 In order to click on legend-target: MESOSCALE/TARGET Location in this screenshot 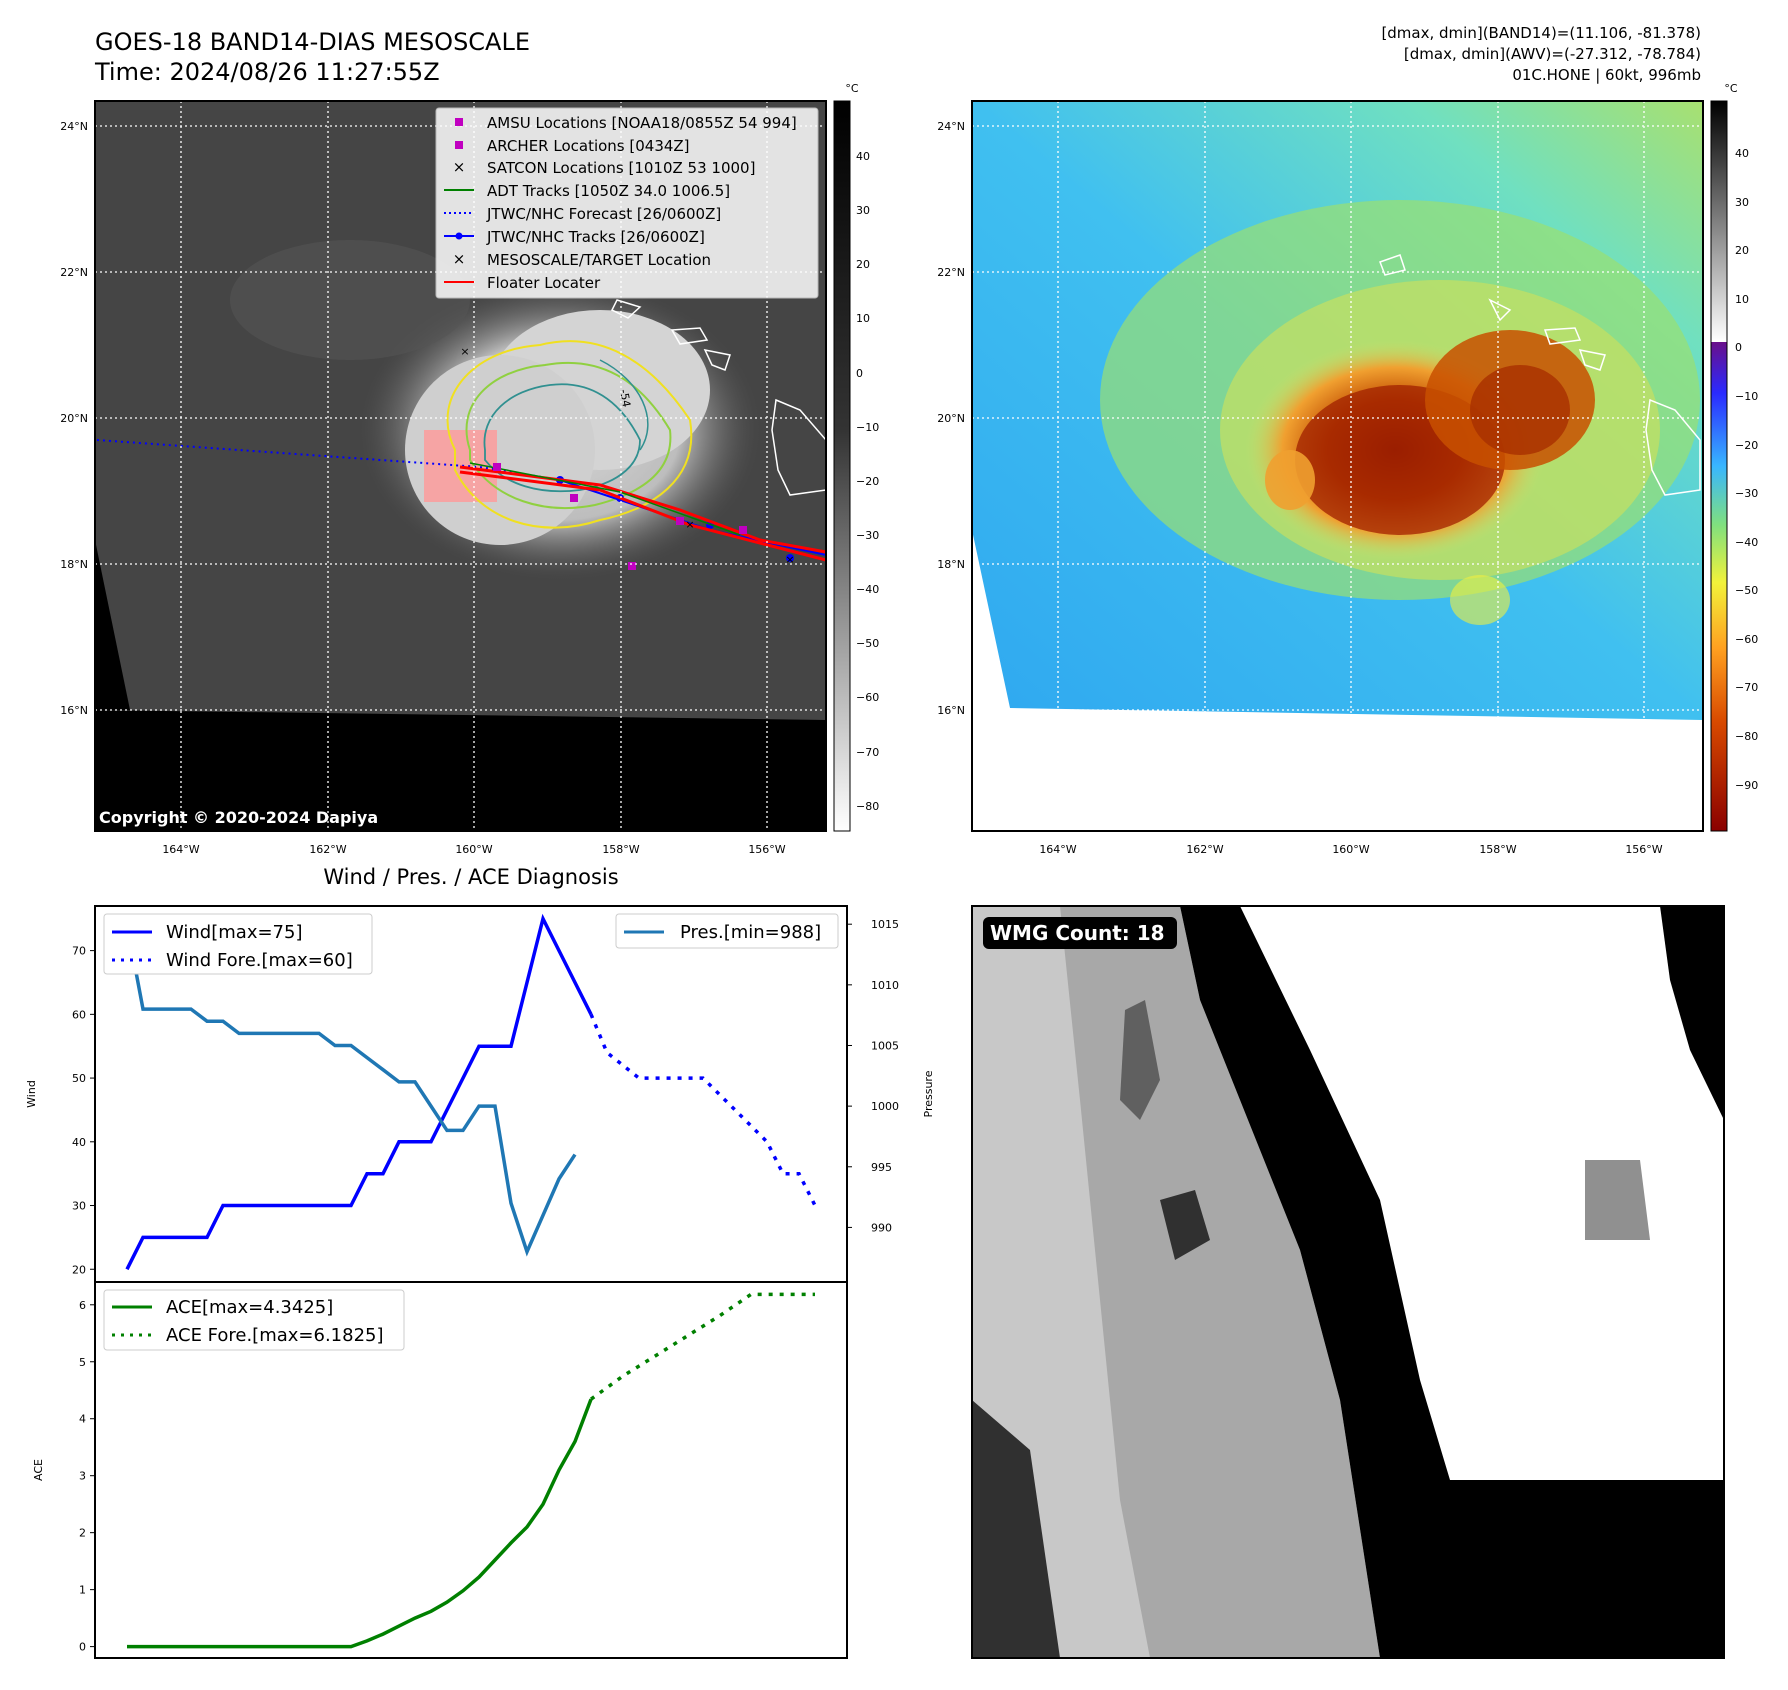, I will do `click(599, 260)`.